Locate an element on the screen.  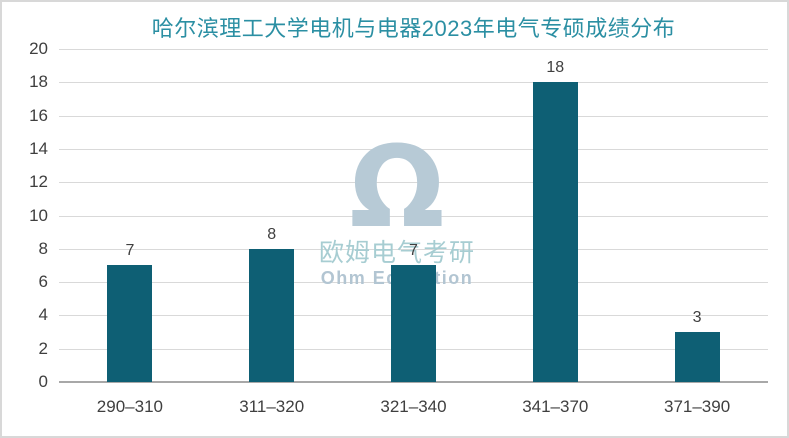
y-tick-label: 0 is located at coordinates (43, 381).